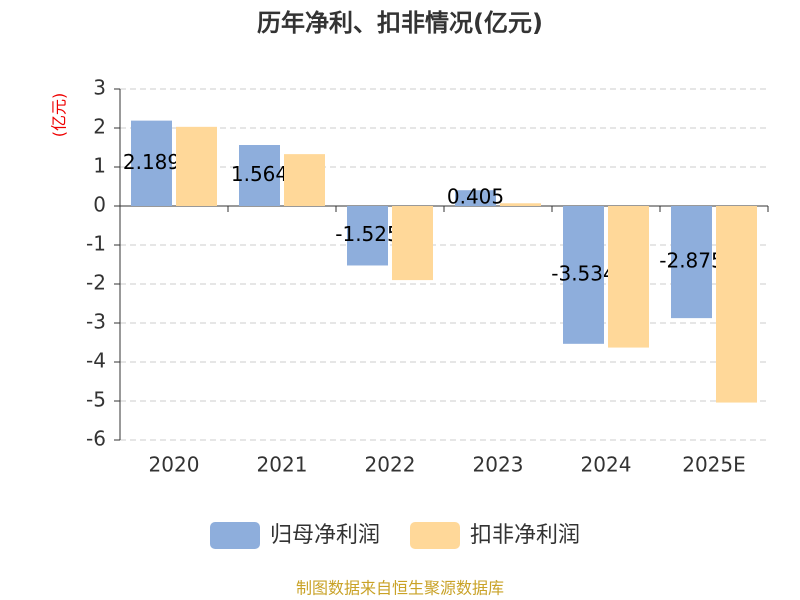  I want to click on y-tick-label: 1, so click(99, 166).